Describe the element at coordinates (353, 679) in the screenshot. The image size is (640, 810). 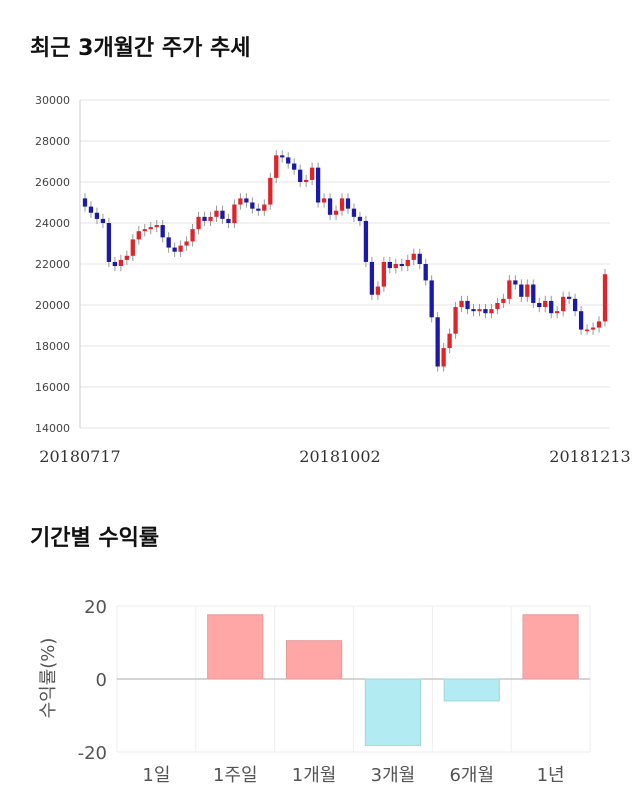
I see `returns-chart-grid` at that location.